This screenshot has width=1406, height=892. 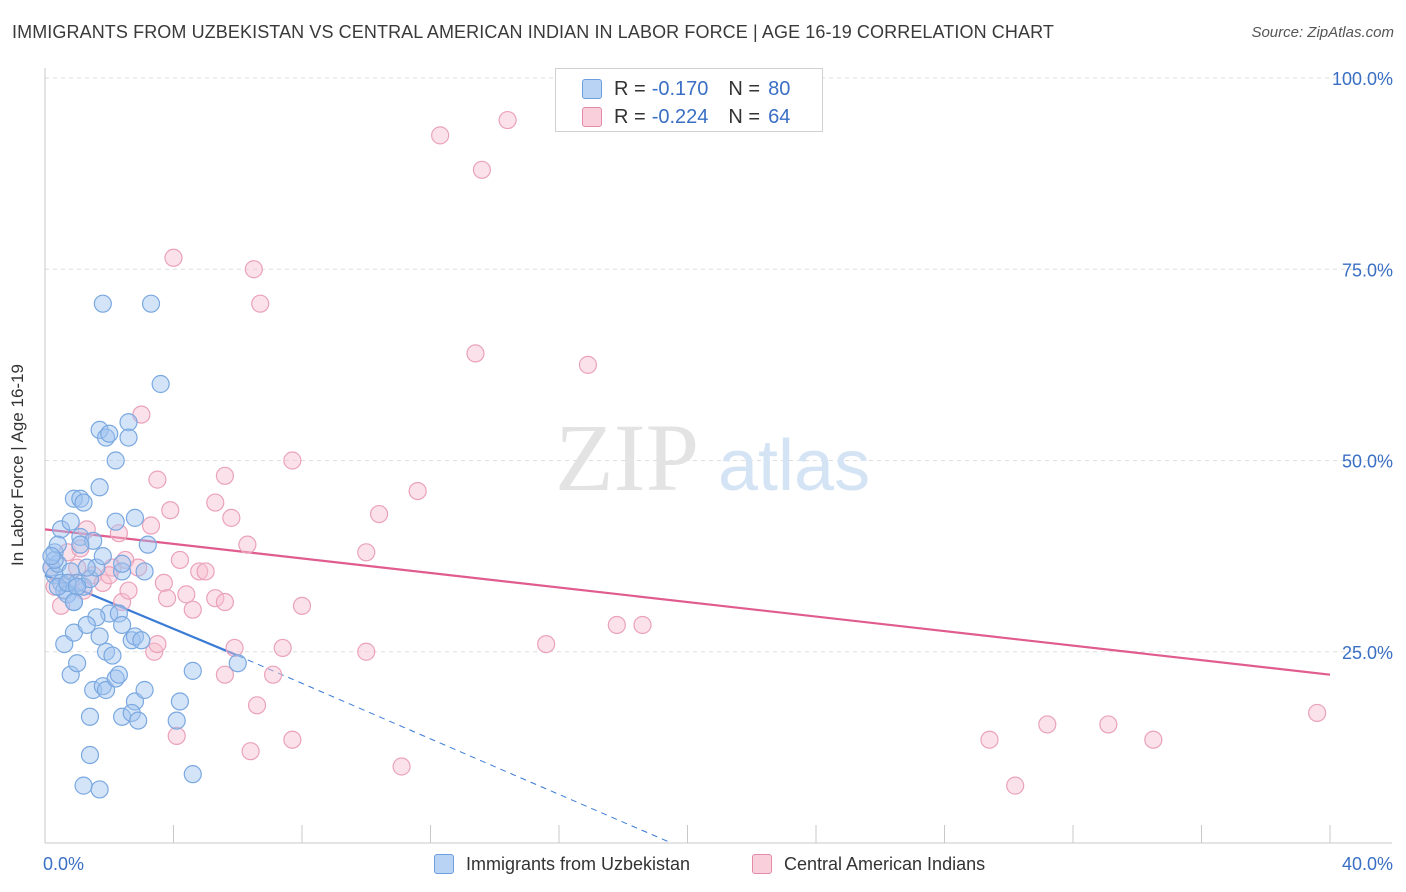 What do you see at coordinates (1322, 32) in the screenshot?
I see `source-label: Source: ZipAtlas.com` at bounding box center [1322, 32].